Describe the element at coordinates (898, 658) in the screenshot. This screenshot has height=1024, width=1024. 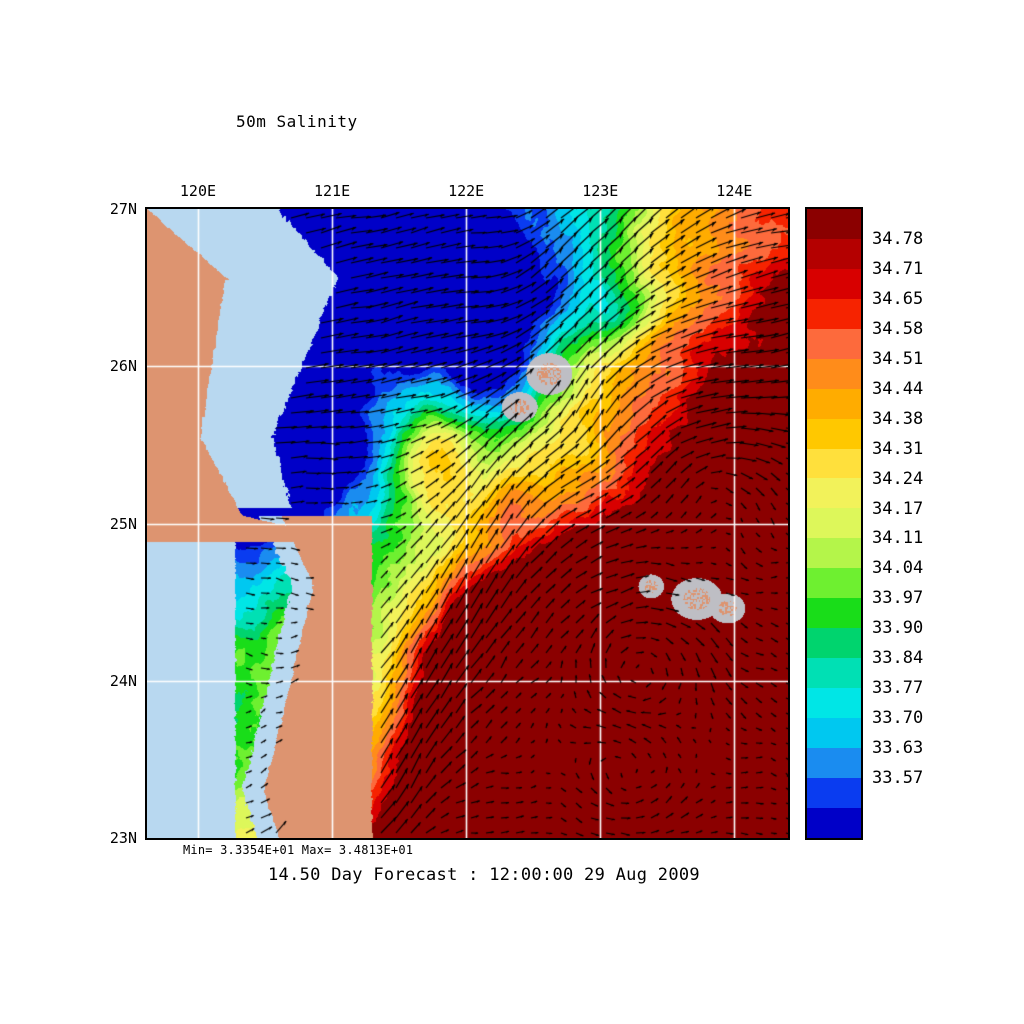
I see `colorbar-label-14: 33.84` at that location.